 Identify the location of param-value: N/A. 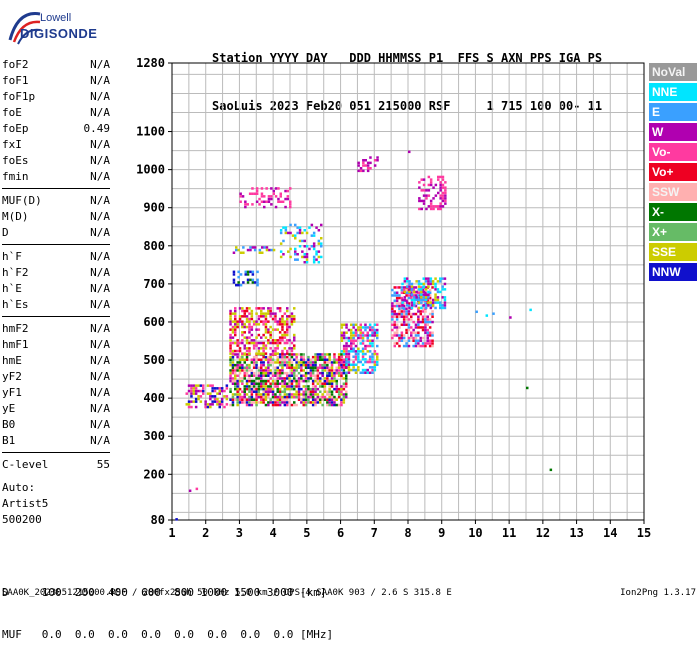
(100, 176).